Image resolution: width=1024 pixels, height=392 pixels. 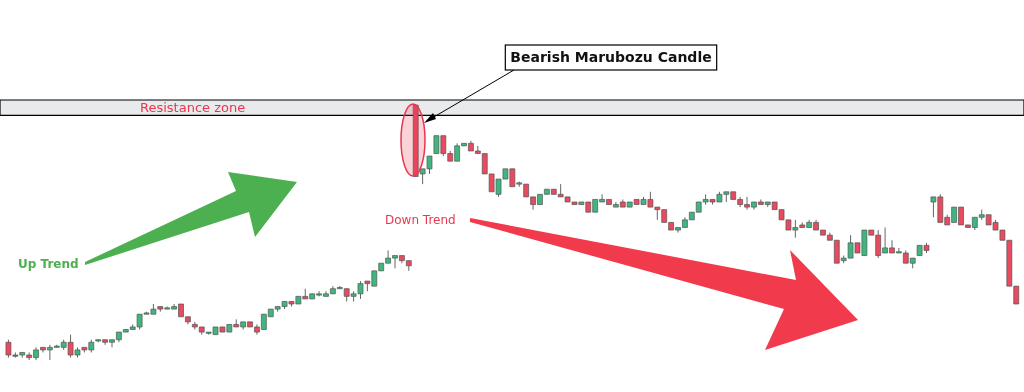 What do you see at coordinates (420, 220) in the screenshot?
I see `annotation: Down Trend` at bounding box center [420, 220].